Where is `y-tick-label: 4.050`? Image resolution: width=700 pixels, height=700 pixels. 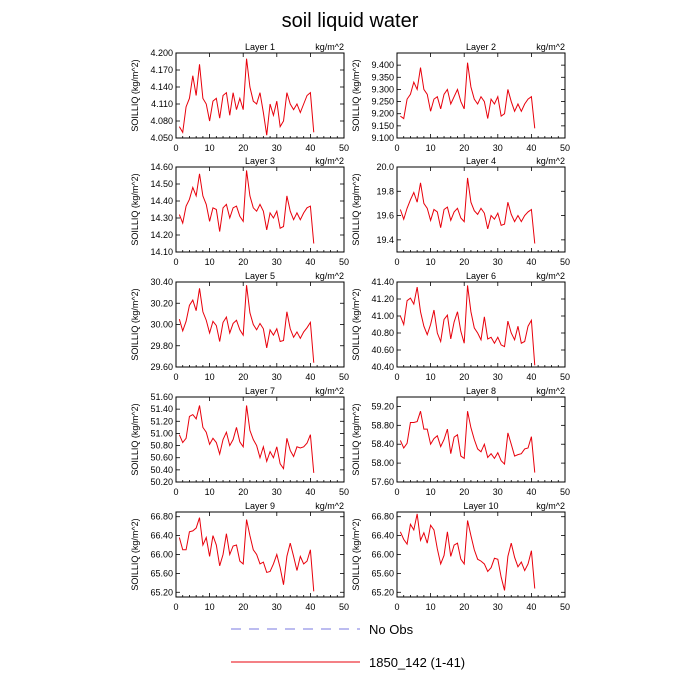
y-tick-label: 4.050 is located at coordinates (161, 138).